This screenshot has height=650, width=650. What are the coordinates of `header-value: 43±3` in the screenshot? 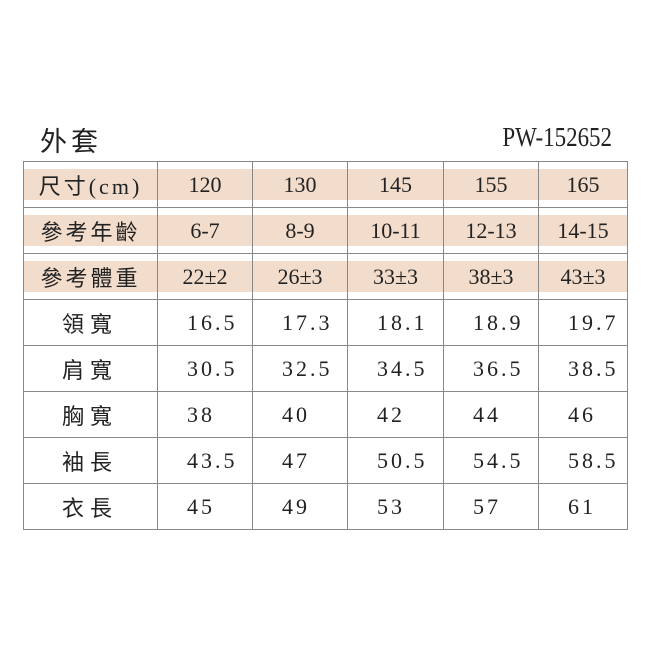 It's located at (583, 276).